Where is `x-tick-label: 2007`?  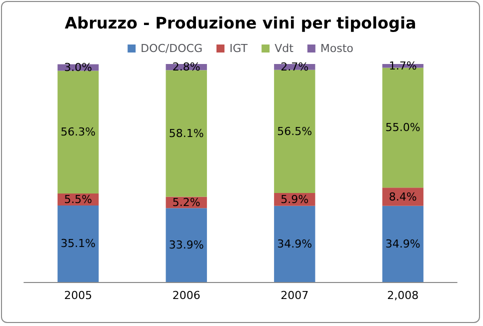
x-tick-label: 2007 is located at coordinates (294, 295).